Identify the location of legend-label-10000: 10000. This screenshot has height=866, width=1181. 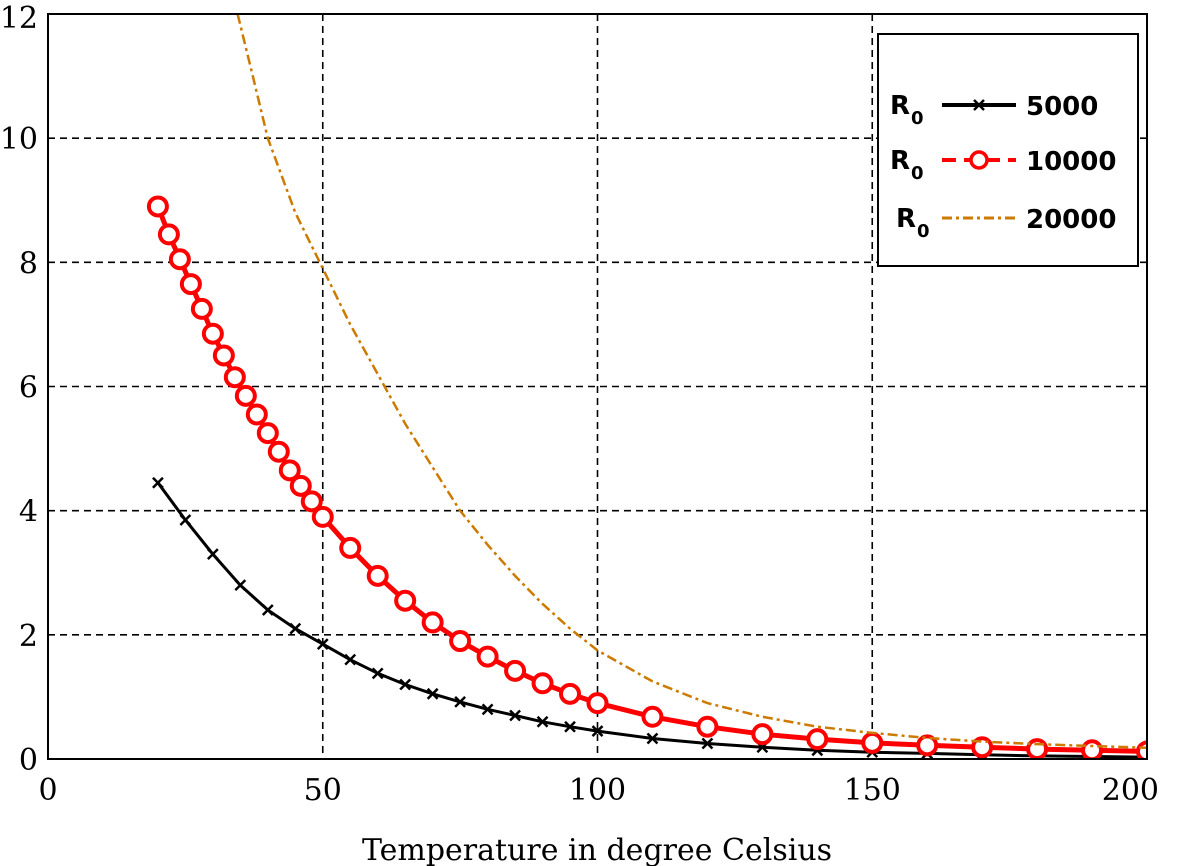
(1071, 162).